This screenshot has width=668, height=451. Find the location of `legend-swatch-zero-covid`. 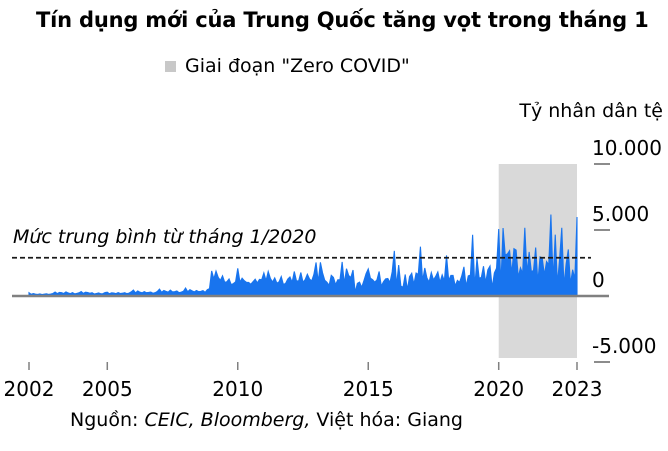

legend-swatch-zero-covid is located at coordinates (170, 66).